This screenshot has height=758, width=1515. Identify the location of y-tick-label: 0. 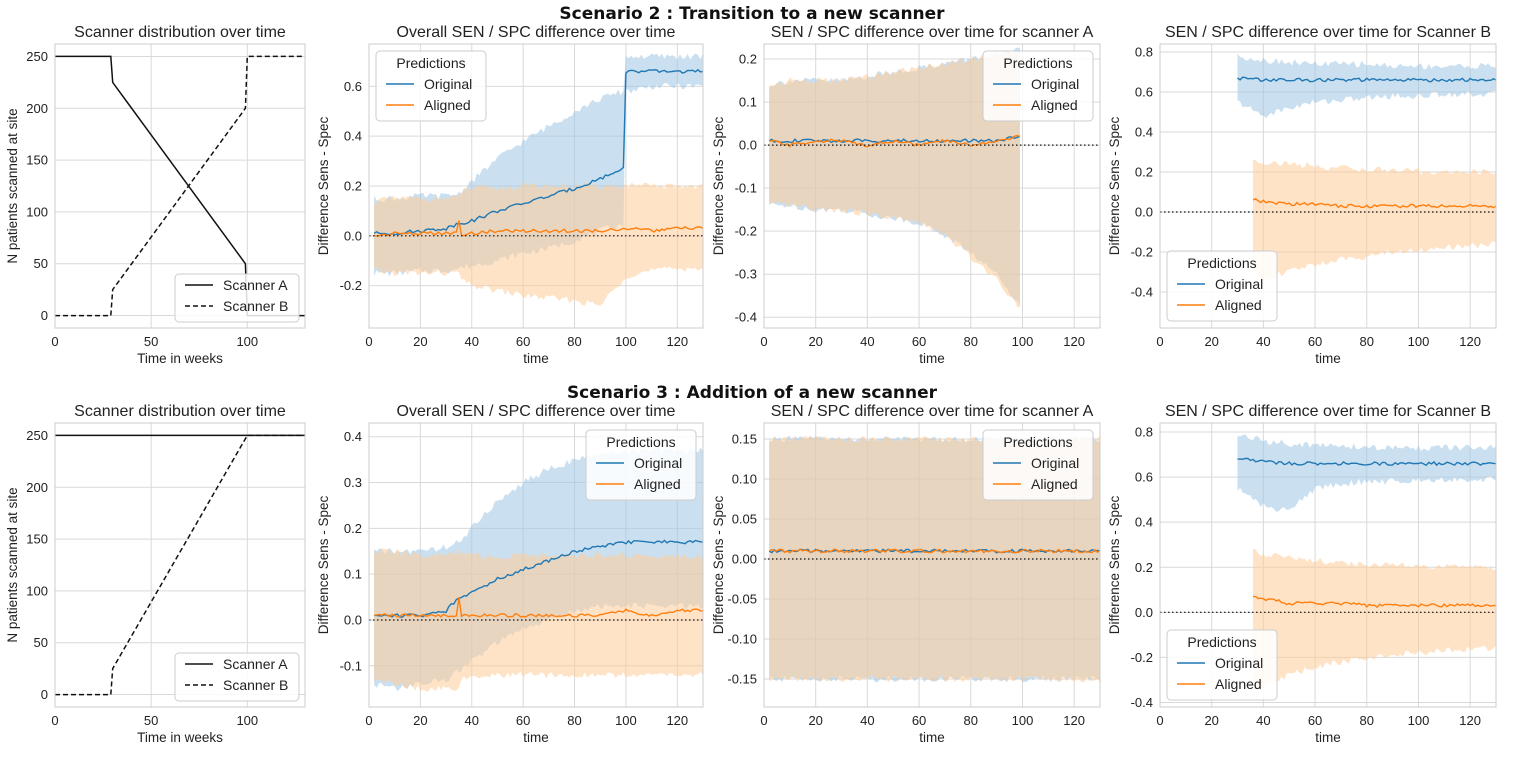
(44, 315).